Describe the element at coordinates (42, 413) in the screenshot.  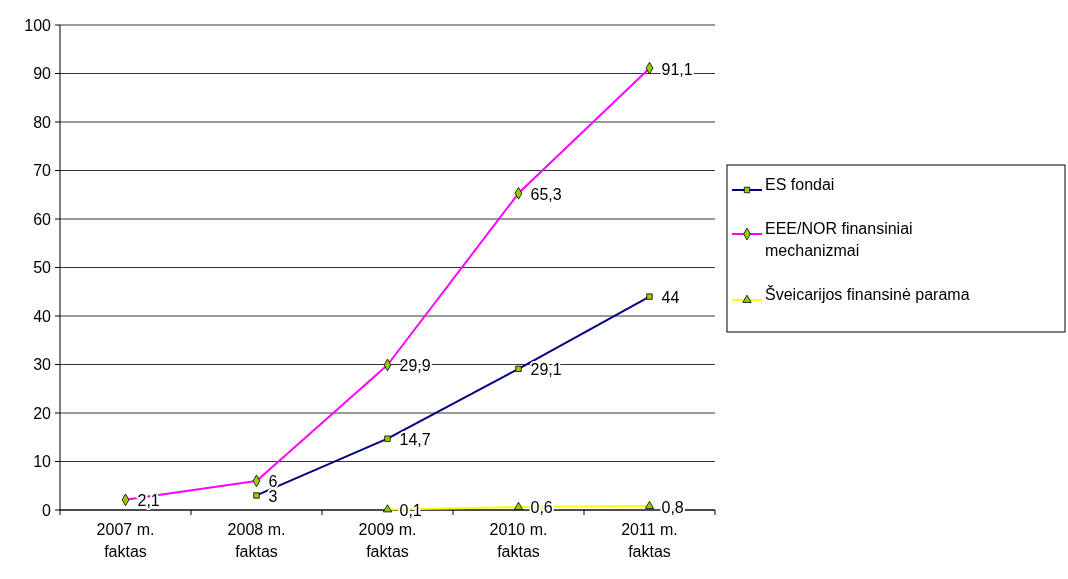
I see `y-tick-label: 20` at that location.